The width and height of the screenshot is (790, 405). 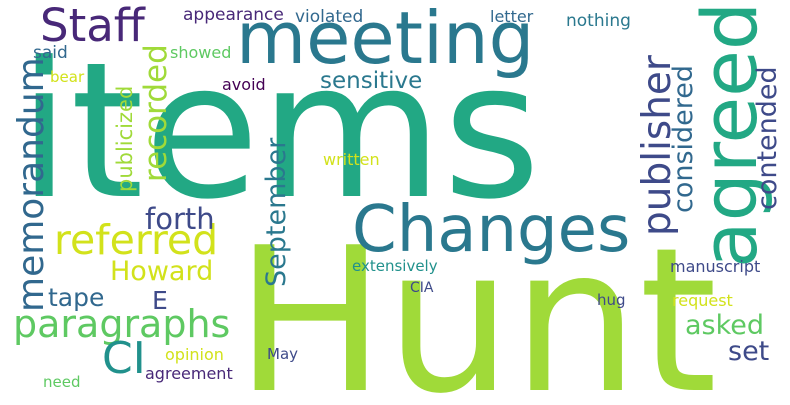 What do you see at coordinates (422, 288) in the screenshot?
I see `word-cia: CIA` at bounding box center [422, 288].